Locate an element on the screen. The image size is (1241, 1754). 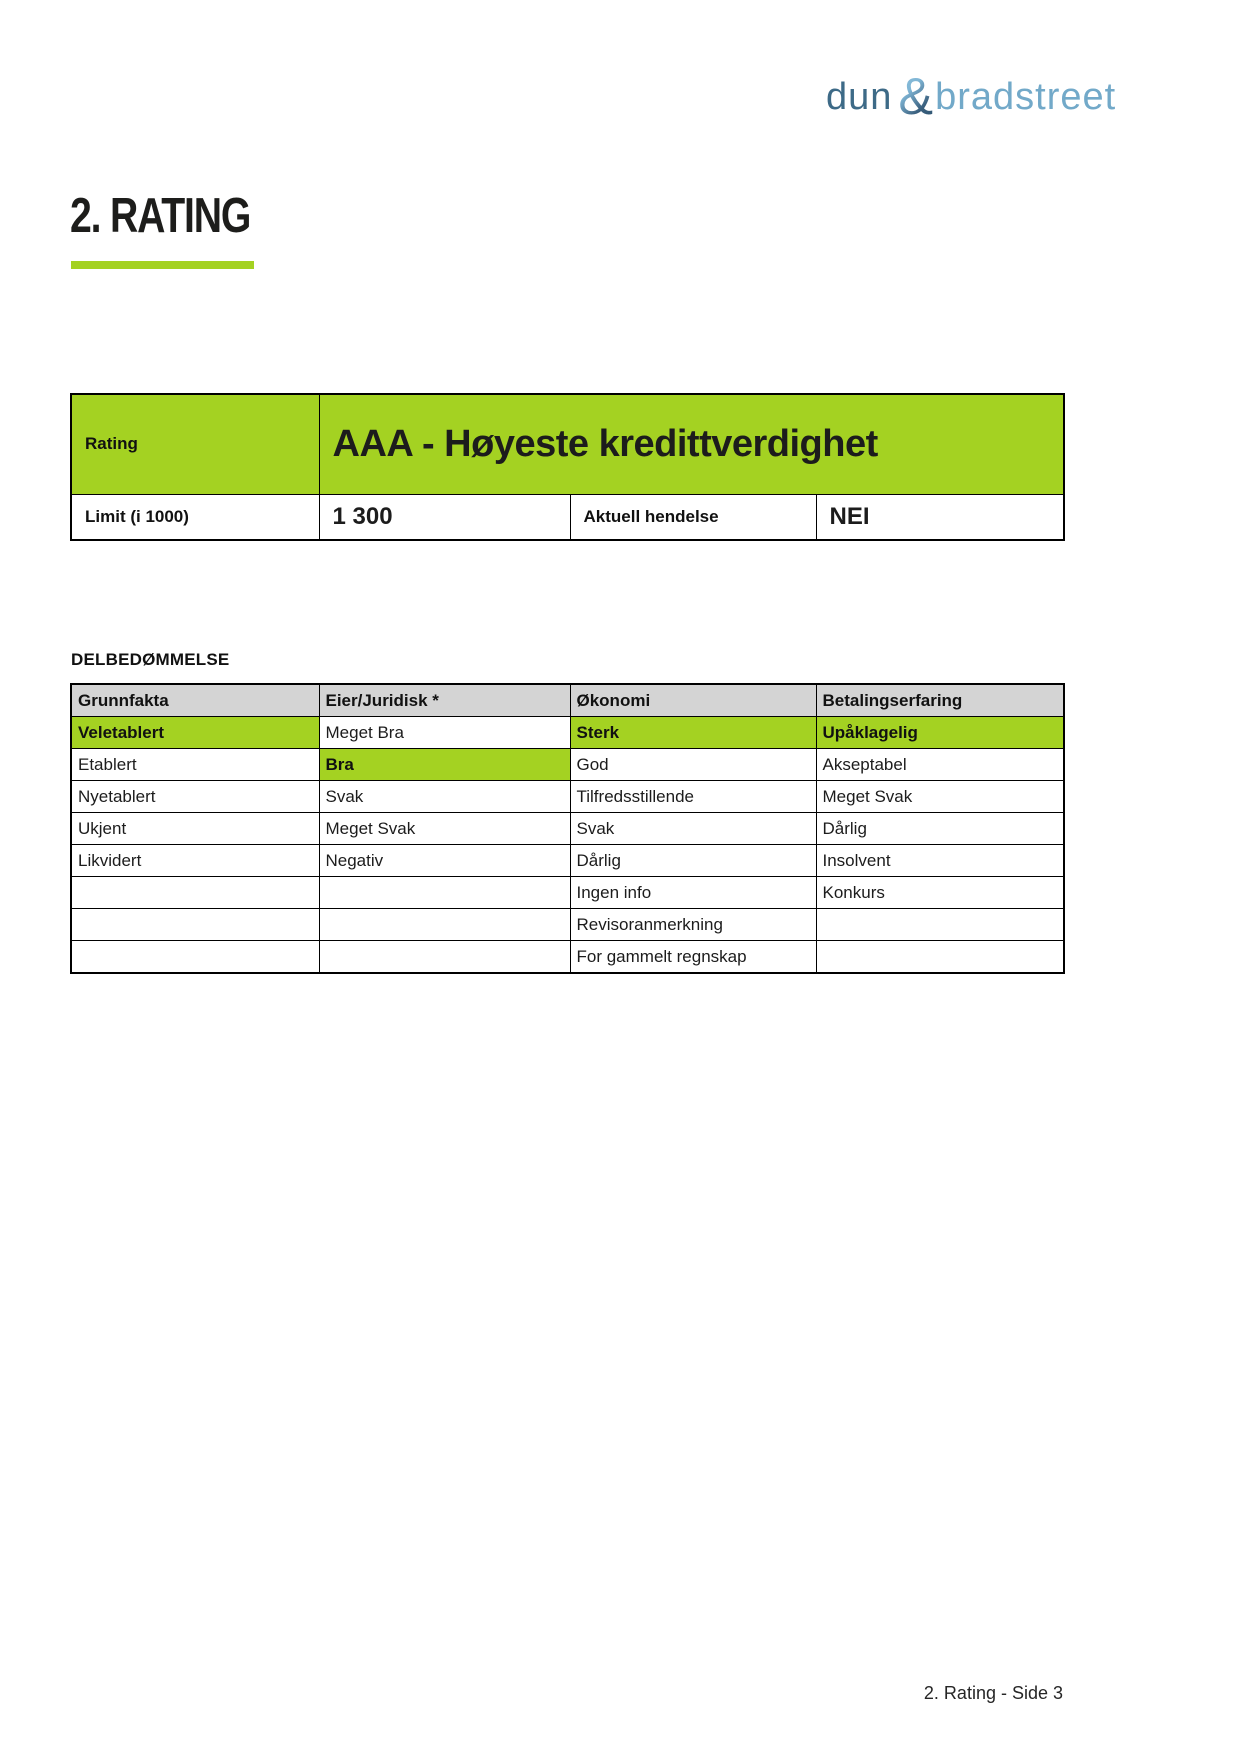
delb-cell-2-1: Svak is located at coordinates (444, 796).